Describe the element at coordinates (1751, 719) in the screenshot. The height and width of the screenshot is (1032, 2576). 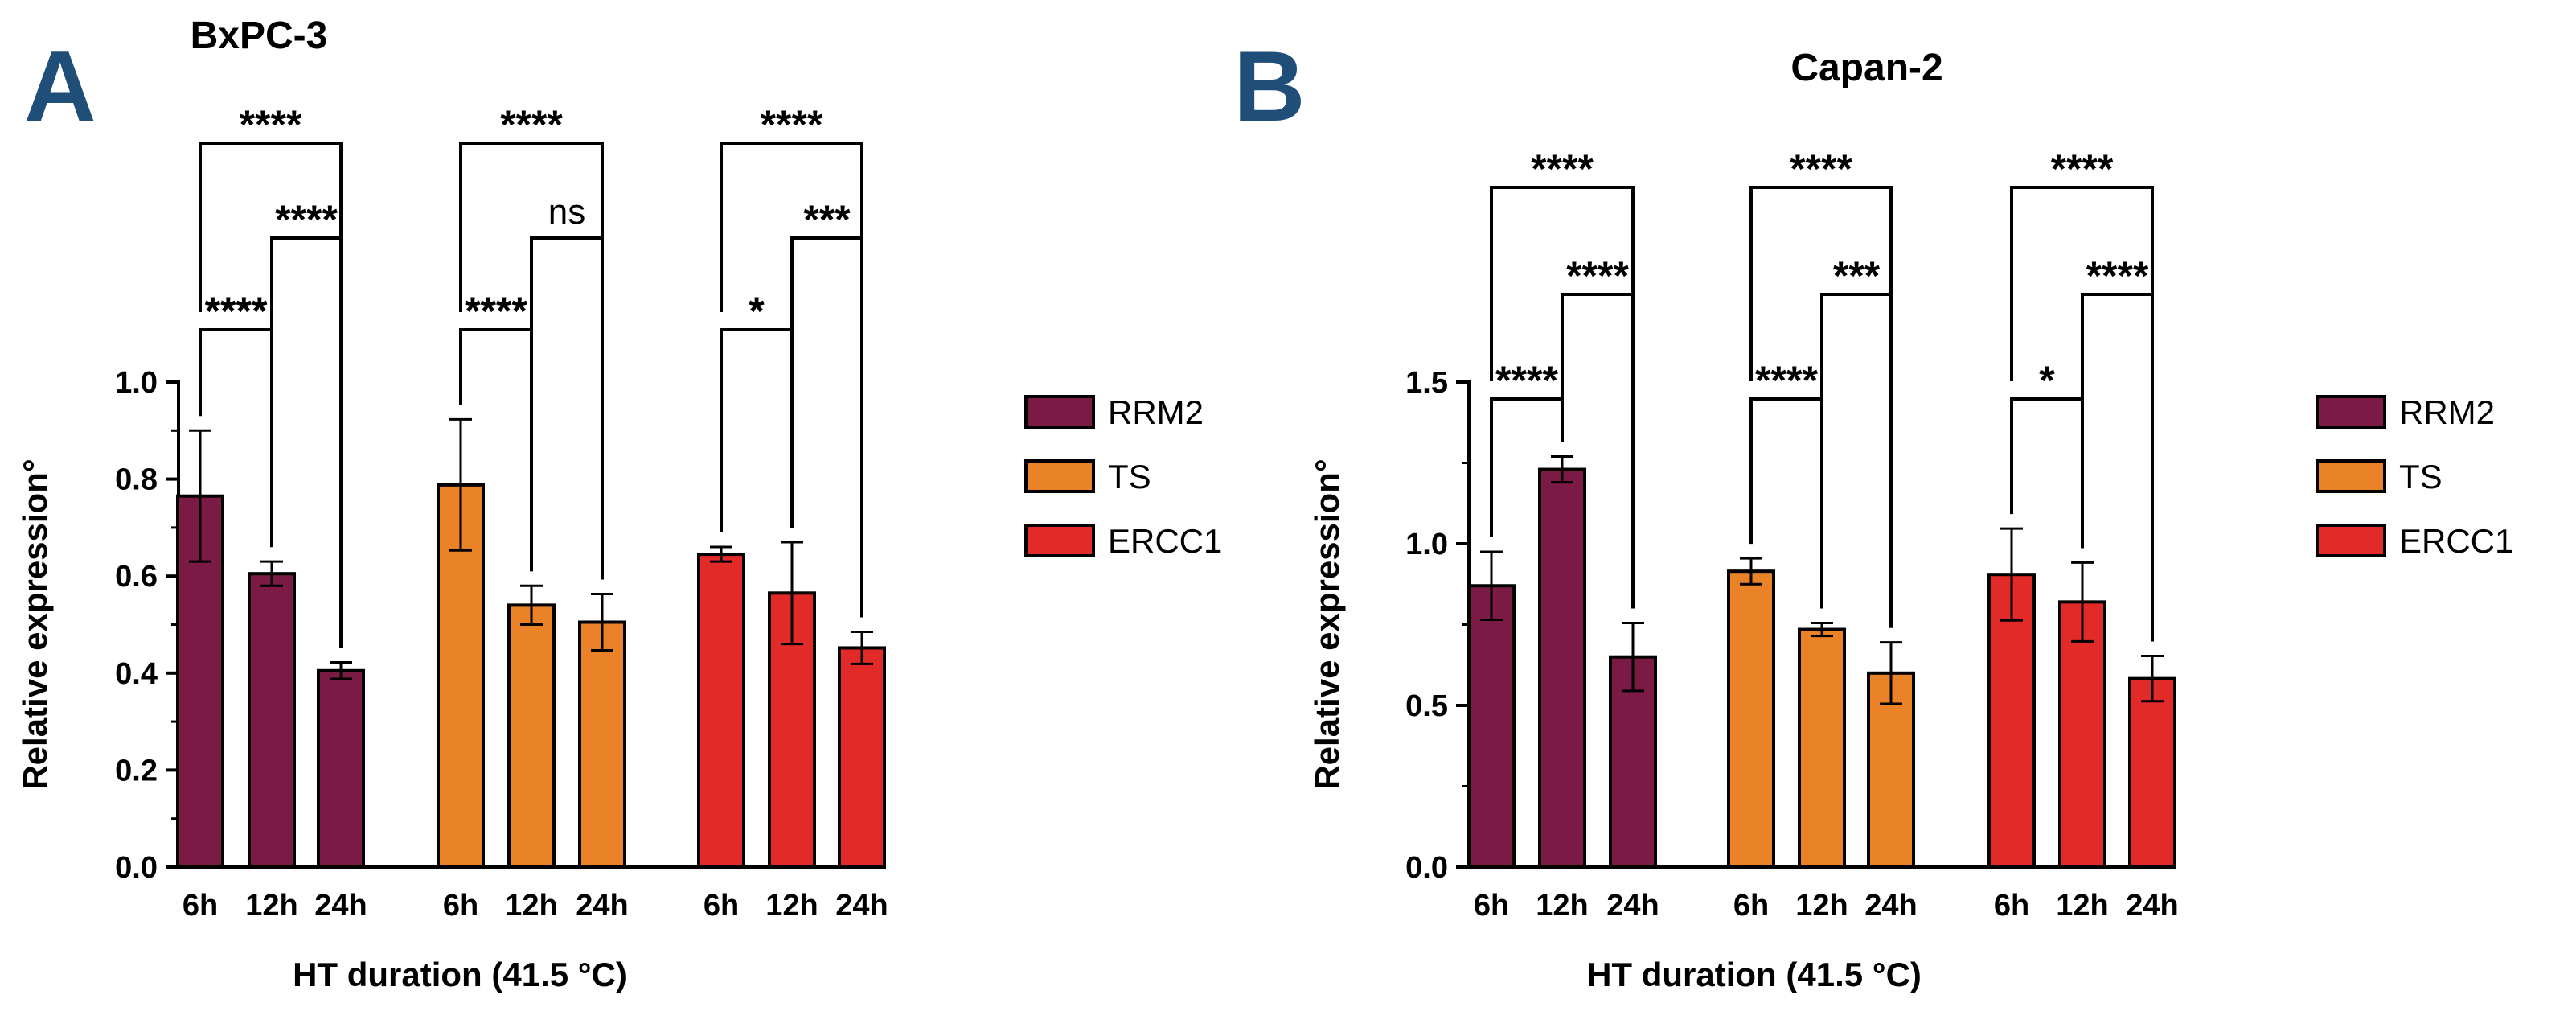
I see `bar-ts-6h` at that location.